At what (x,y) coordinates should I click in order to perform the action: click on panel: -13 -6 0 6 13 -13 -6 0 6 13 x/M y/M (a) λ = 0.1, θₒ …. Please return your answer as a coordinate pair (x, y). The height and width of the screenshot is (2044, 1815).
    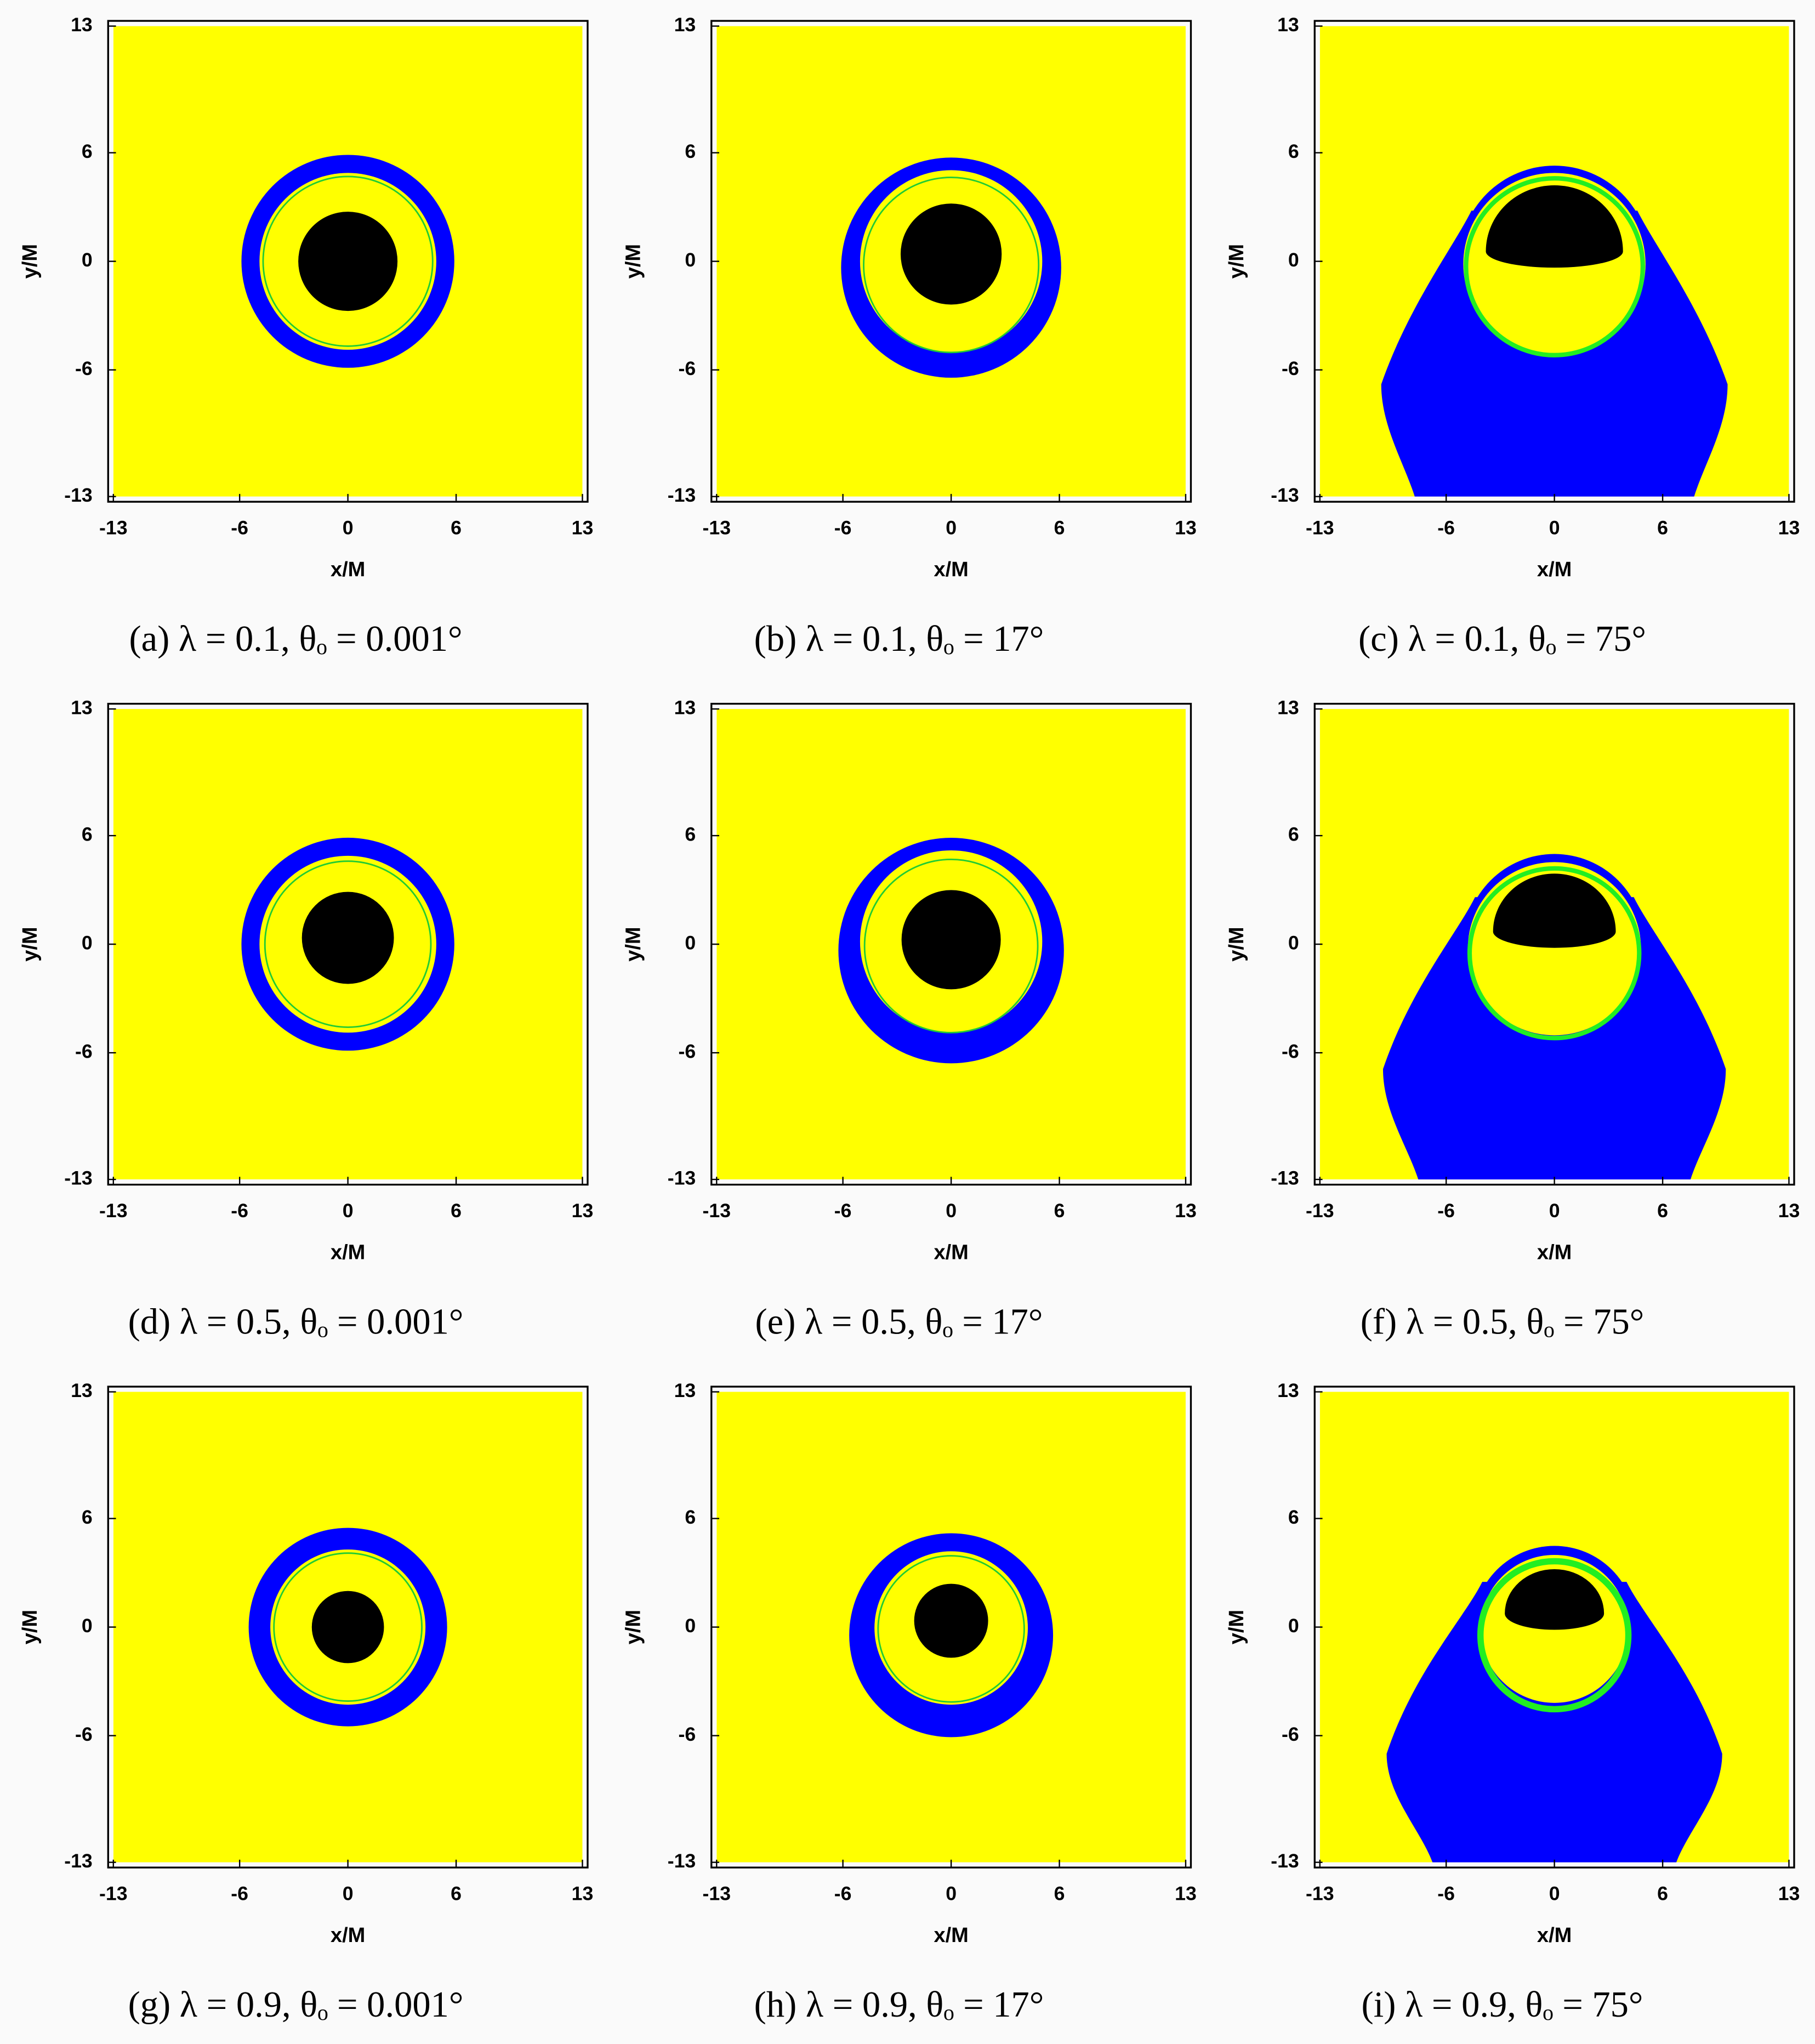
    Looking at the image, I should click on (306, 336).